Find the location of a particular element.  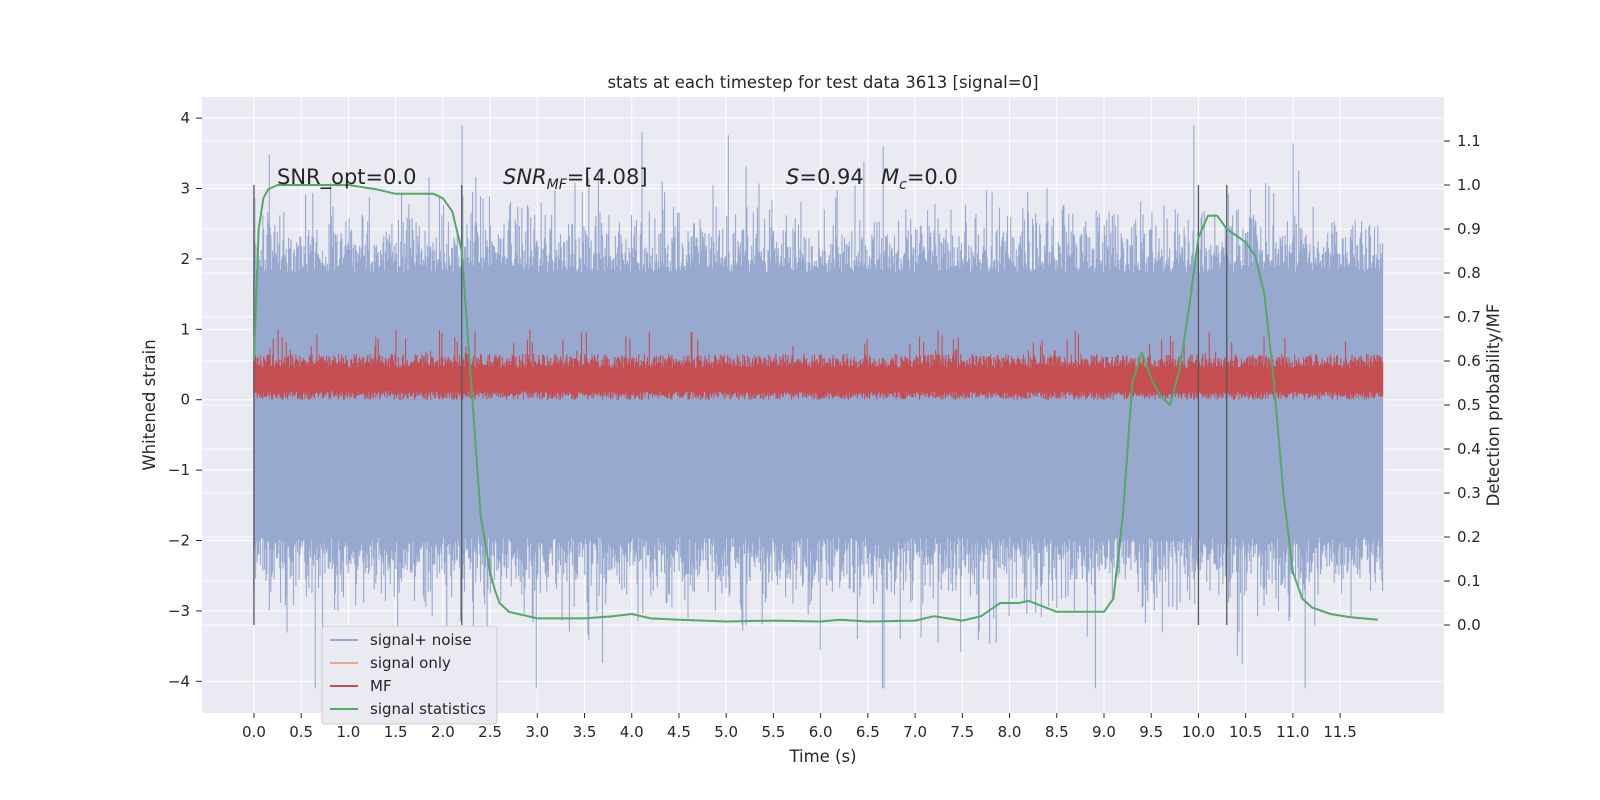

y-axis-ticks: 4 3 2 1 0 −1 −2 −3 −4 is located at coordinates (185, 399).